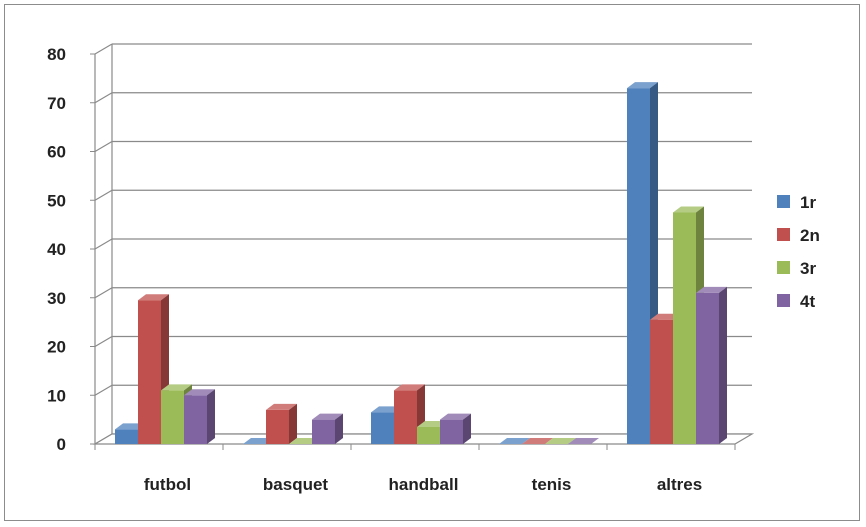 The width and height of the screenshot is (866, 527). Describe the element at coordinates (798, 252) in the screenshot. I see `legend: 1r 2n 3r 4t` at that location.